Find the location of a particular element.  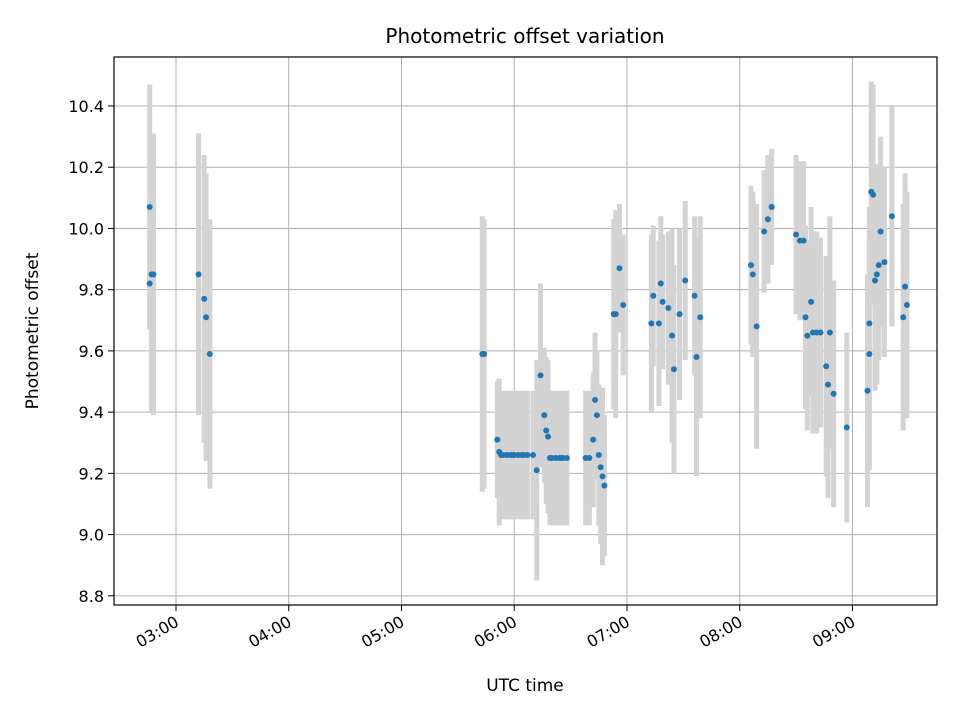

y-tick-label: 9.0 is located at coordinates (91, 535).